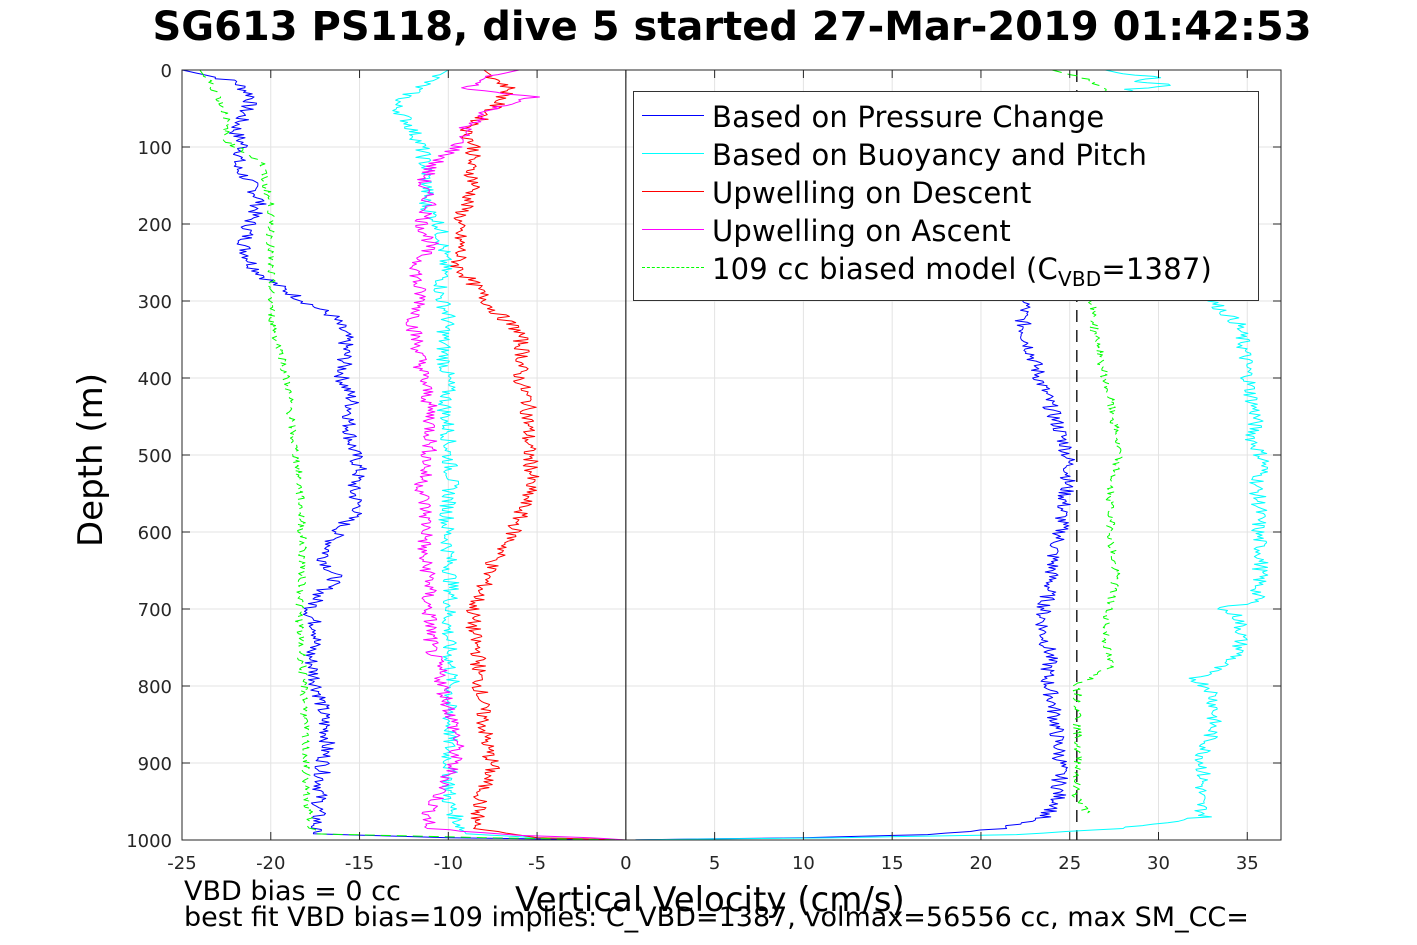 This screenshot has width=1417, height=945. I want to click on legend-item-descent: Upwelling on Descent, so click(946, 191).